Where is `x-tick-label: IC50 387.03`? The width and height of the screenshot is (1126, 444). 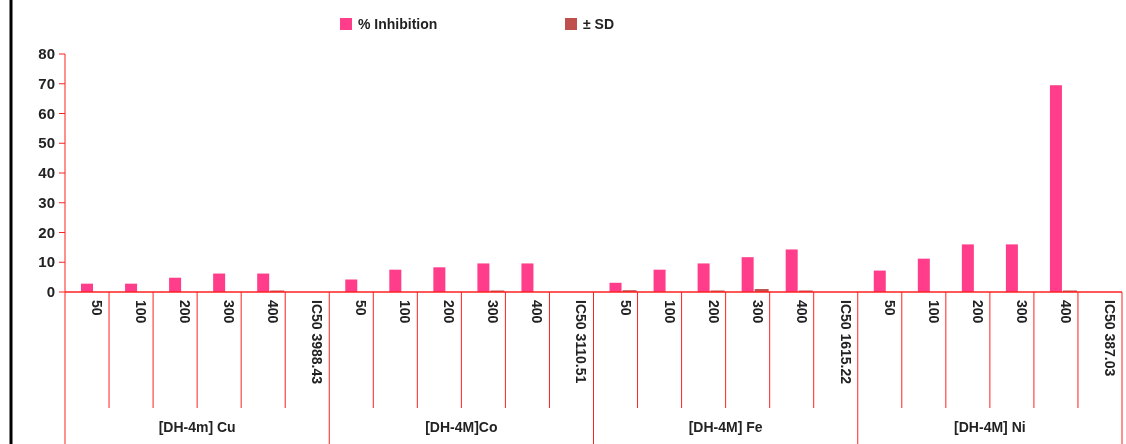
x-tick-label: IC50 387.03 is located at coordinates (1109, 338).